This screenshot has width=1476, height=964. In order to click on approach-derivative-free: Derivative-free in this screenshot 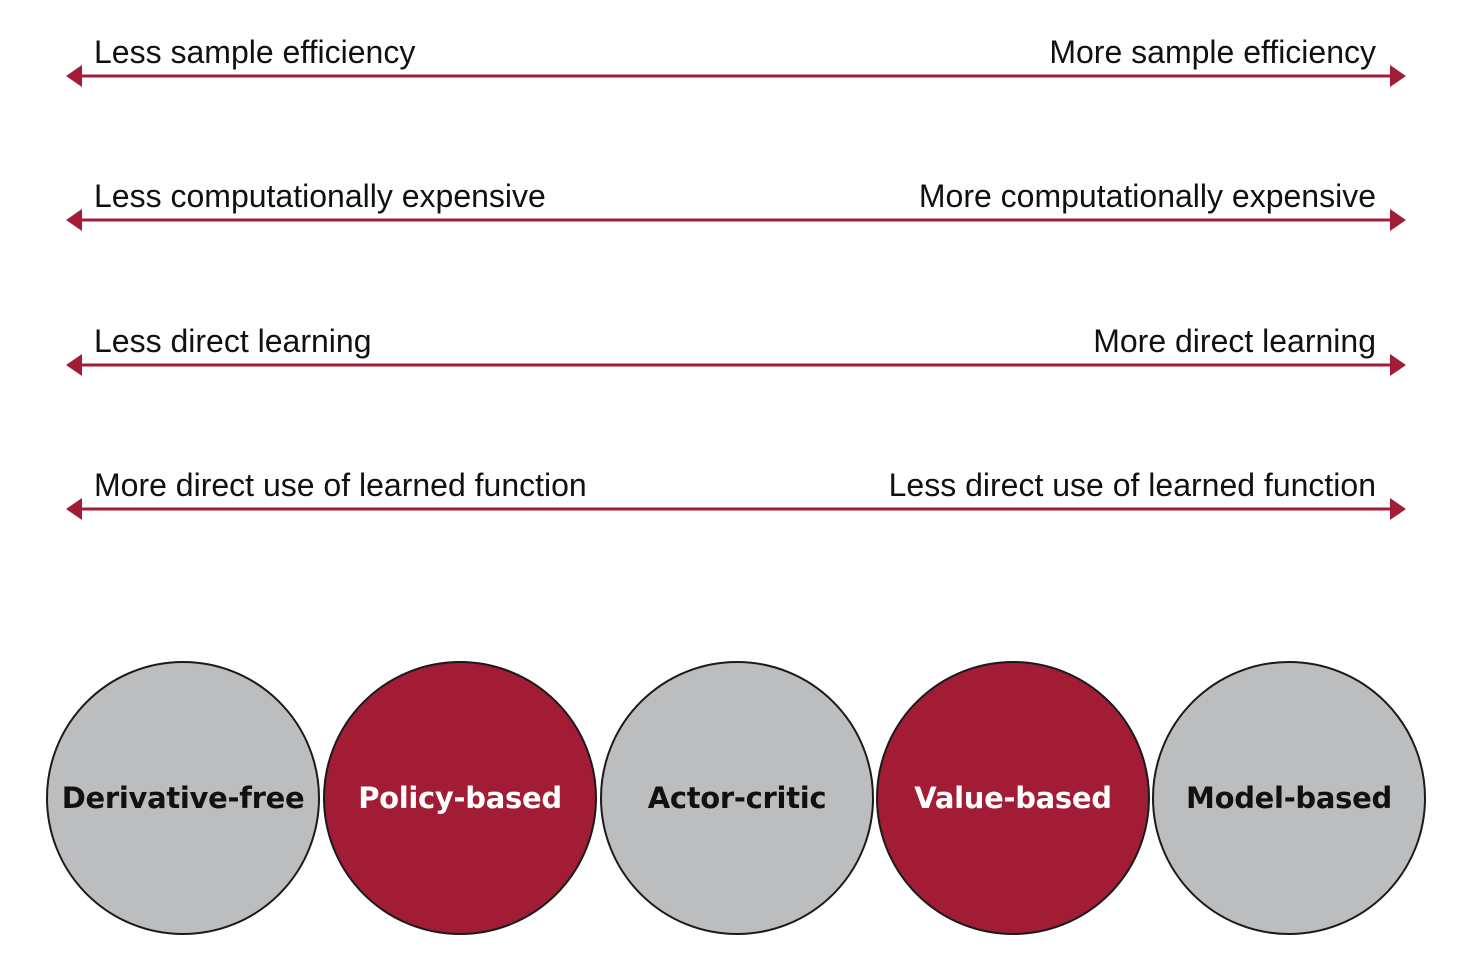, I will do `click(183, 798)`.